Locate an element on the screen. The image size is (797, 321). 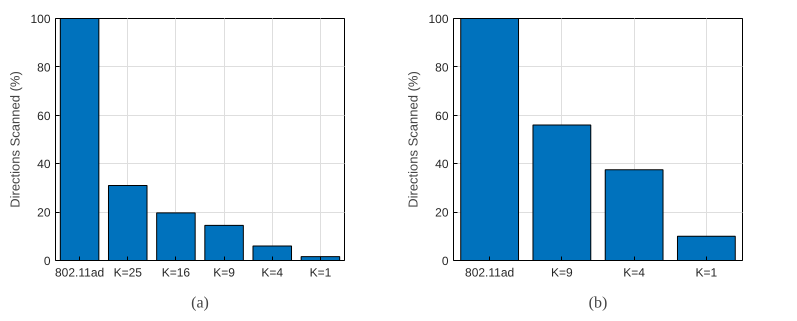
text: (b) is located at coordinates (598, 303).